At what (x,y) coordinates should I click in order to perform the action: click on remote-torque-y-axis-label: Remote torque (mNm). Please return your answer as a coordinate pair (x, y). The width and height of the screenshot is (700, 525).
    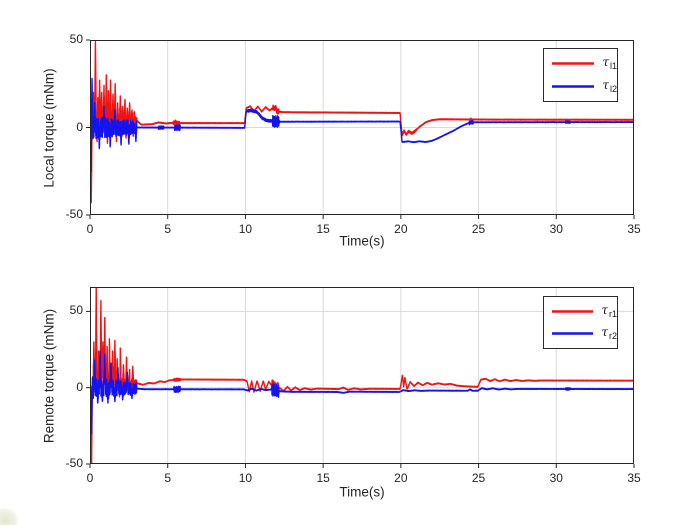
    Looking at the image, I should click on (49, 376).